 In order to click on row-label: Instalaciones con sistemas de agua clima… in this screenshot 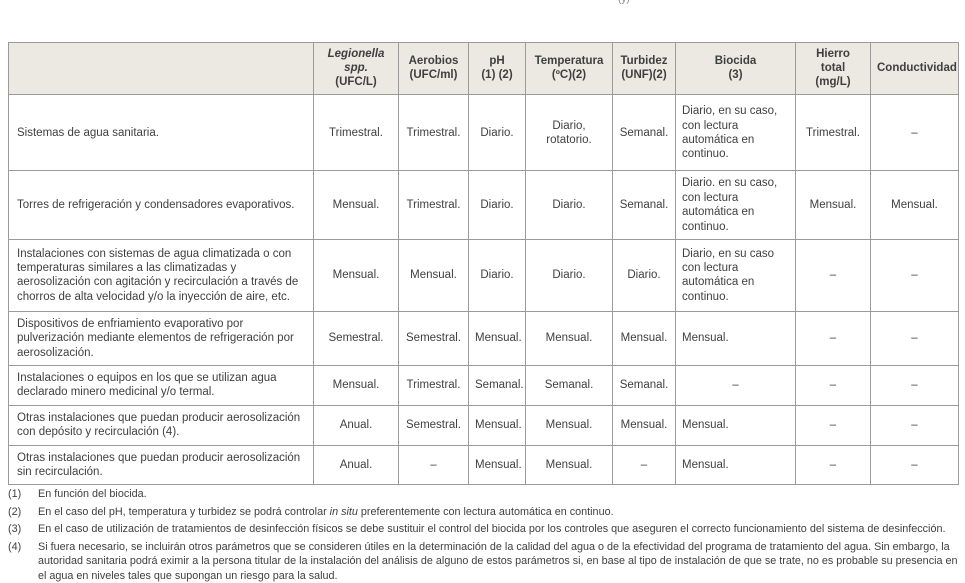, I will do `click(161, 275)`.